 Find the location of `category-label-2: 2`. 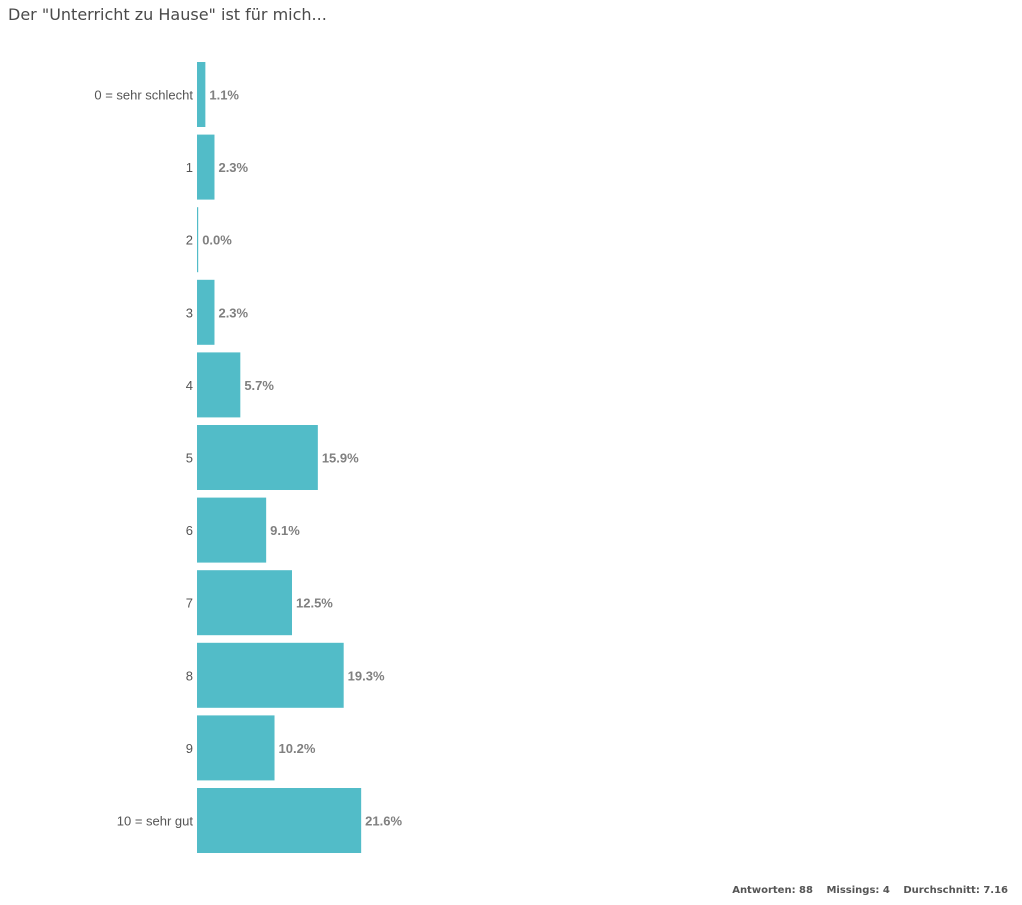

category-label-2: 2 is located at coordinates (189, 240).